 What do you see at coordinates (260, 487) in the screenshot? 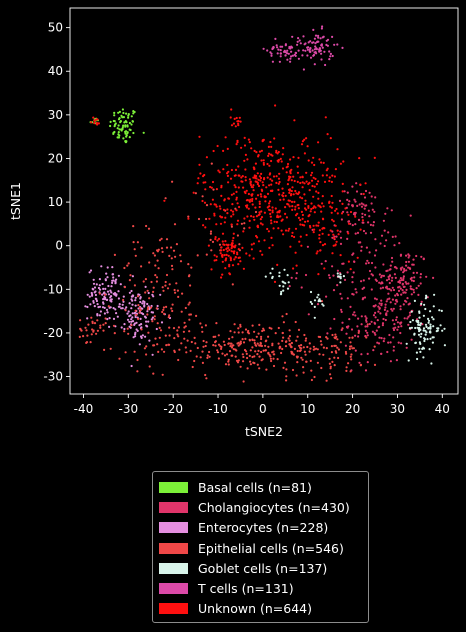
I see `legend-item: Basal cells (n=81)` at bounding box center [260, 487].